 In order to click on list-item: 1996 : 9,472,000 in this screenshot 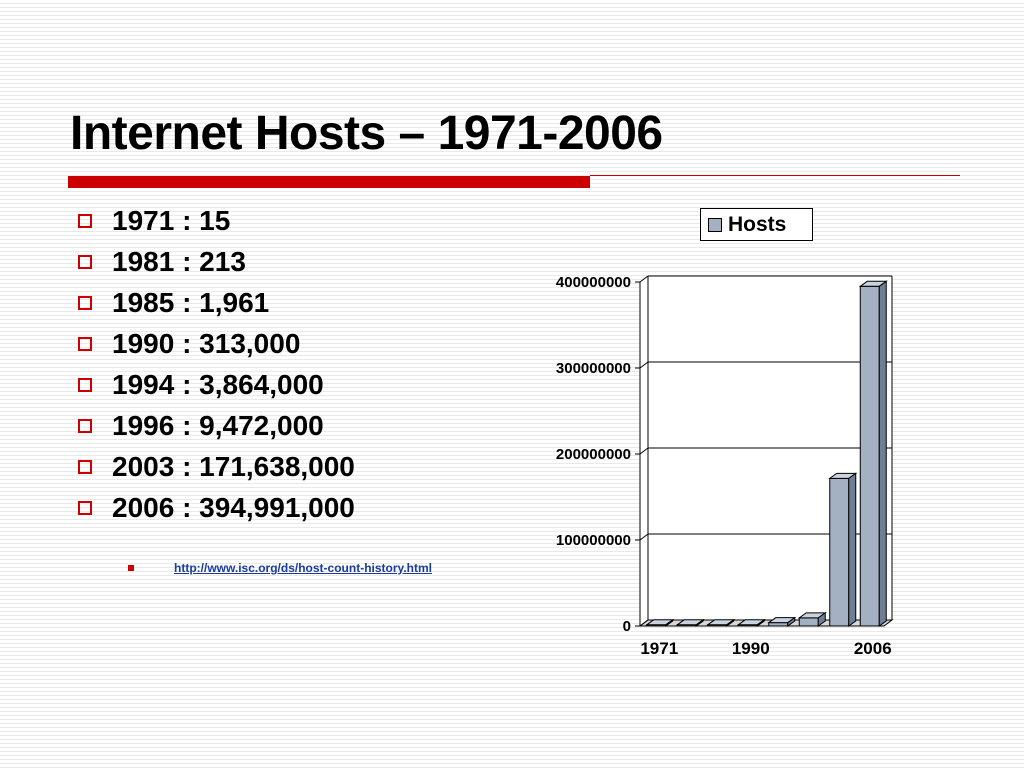, I will do `click(215, 425)`.